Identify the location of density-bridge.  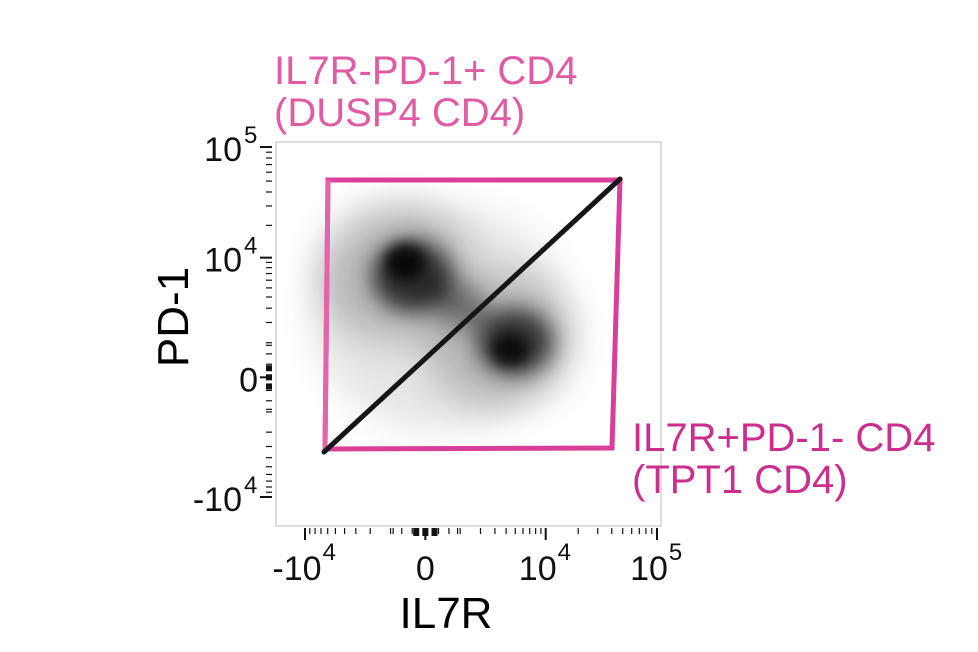
(460, 305).